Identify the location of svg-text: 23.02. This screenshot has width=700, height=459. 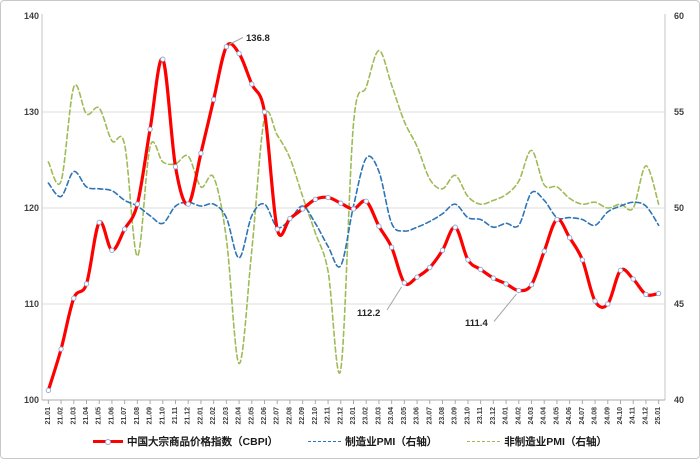
(366, 416).